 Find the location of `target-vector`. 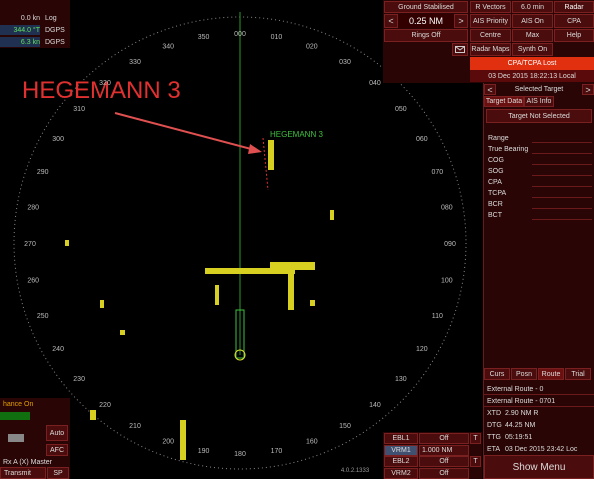

target-vector is located at coordinates (265, 164).